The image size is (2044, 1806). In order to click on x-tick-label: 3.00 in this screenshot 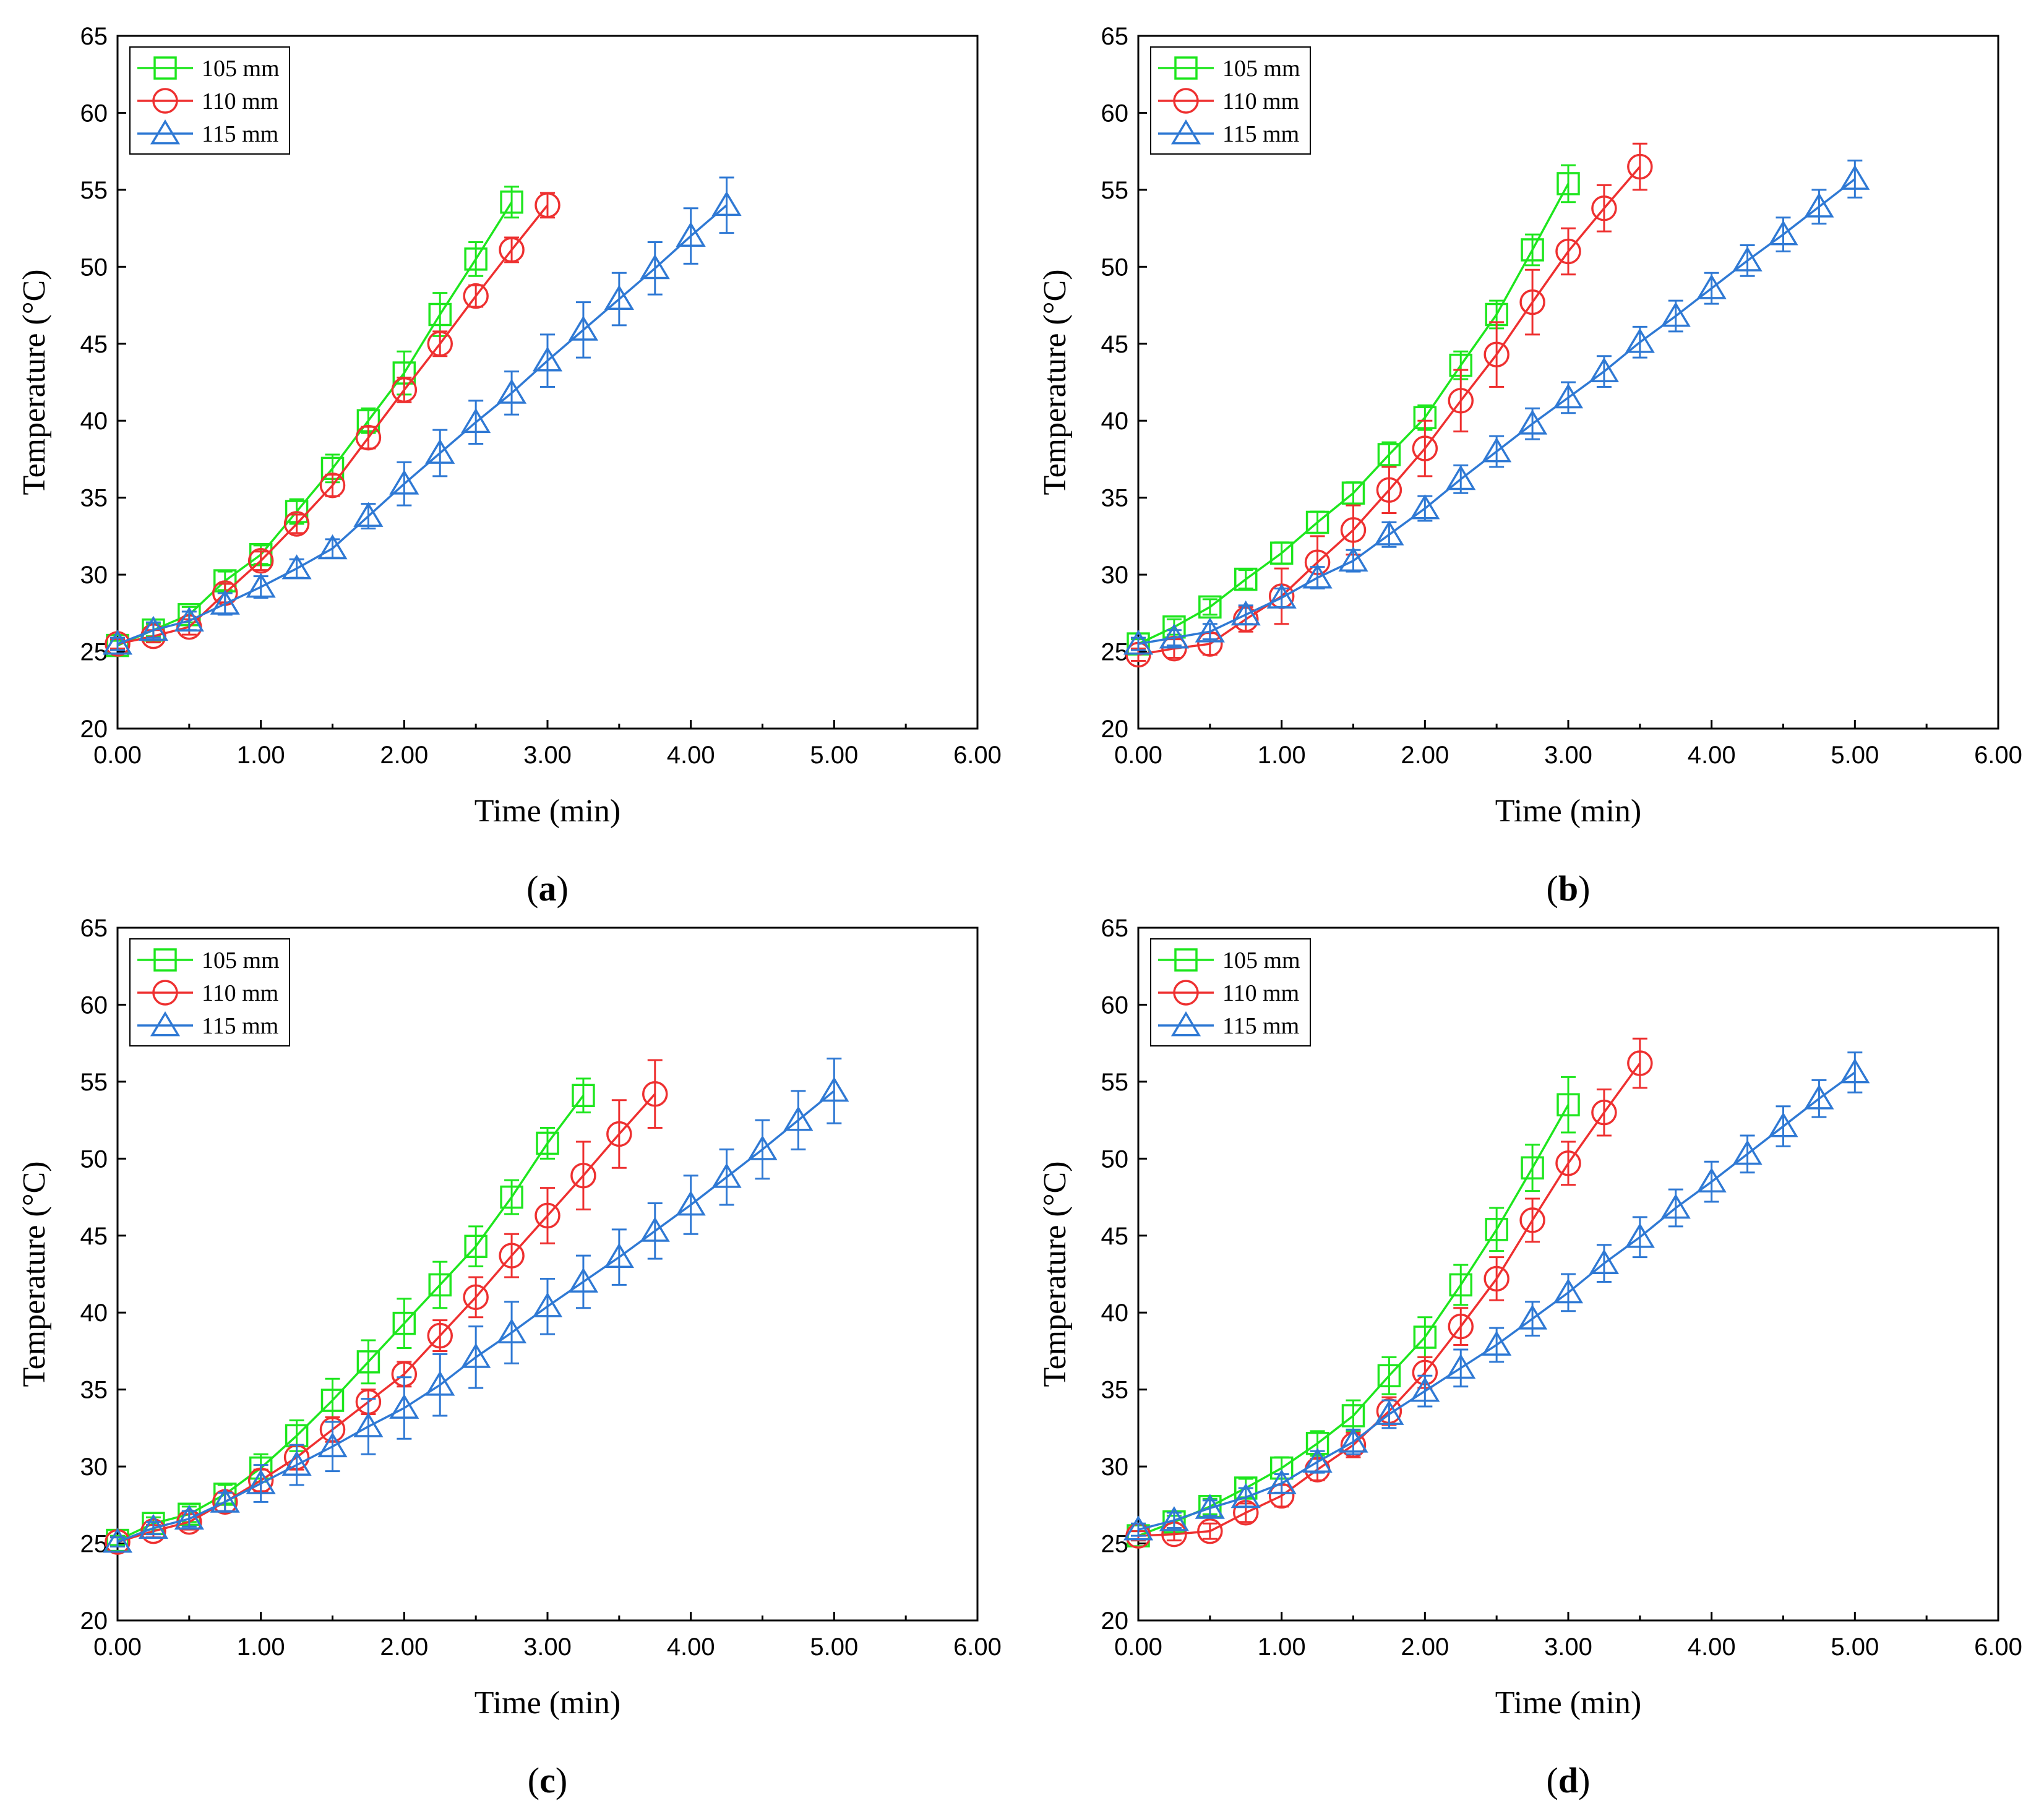, I will do `click(547, 1647)`.